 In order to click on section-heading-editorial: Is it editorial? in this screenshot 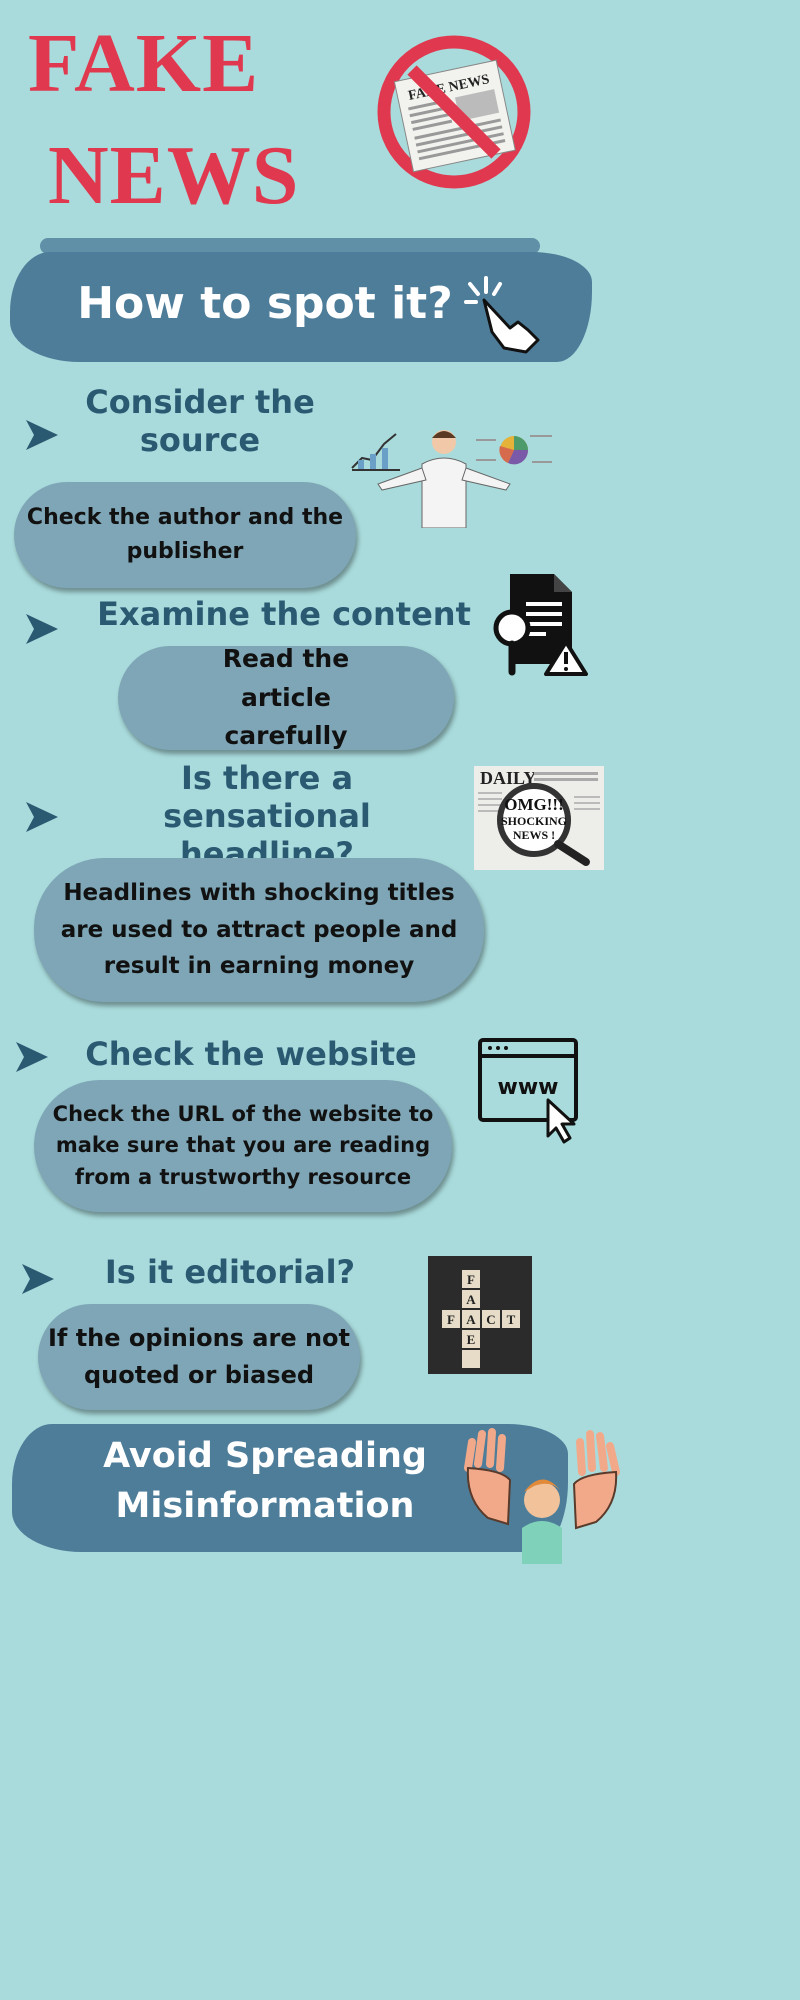, I will do `click(230, 1272)`.